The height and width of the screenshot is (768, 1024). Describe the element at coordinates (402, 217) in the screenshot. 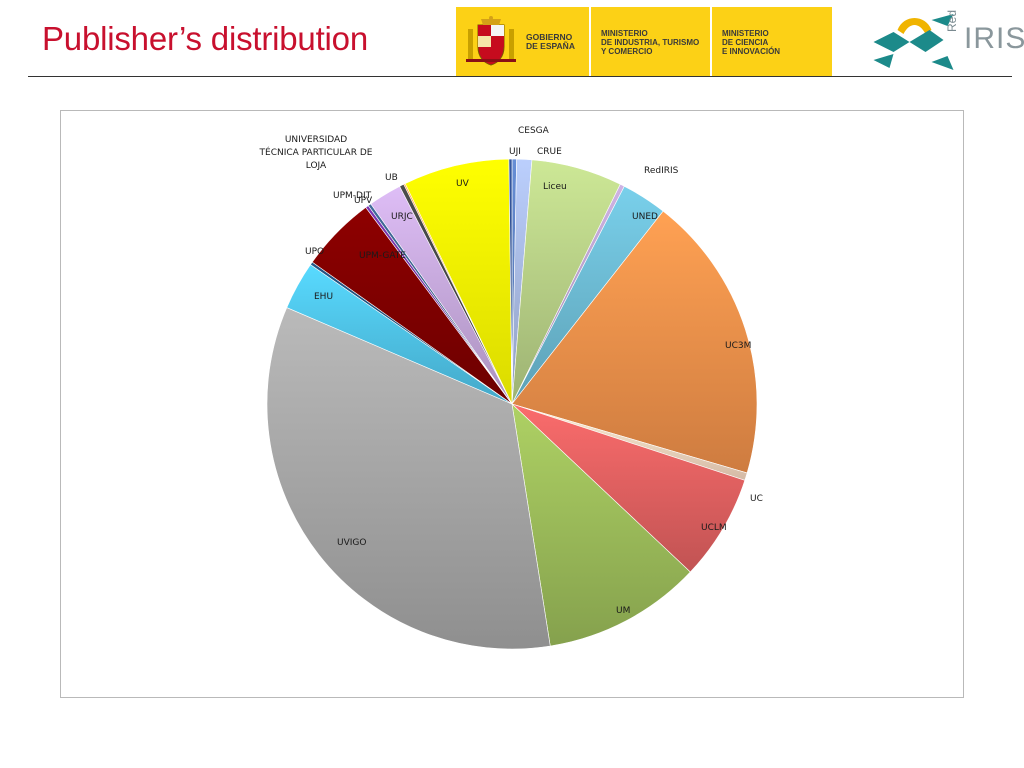

I see `slice-label-urjc: URJC` at that location.